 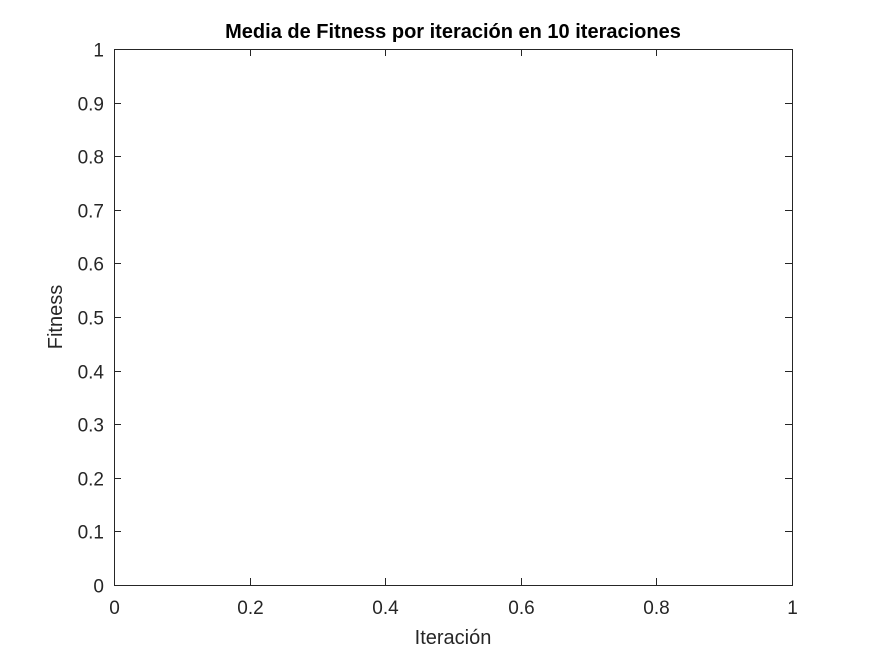 I want to click on y-tick-label: 0.2, so click(x=91, y=480).